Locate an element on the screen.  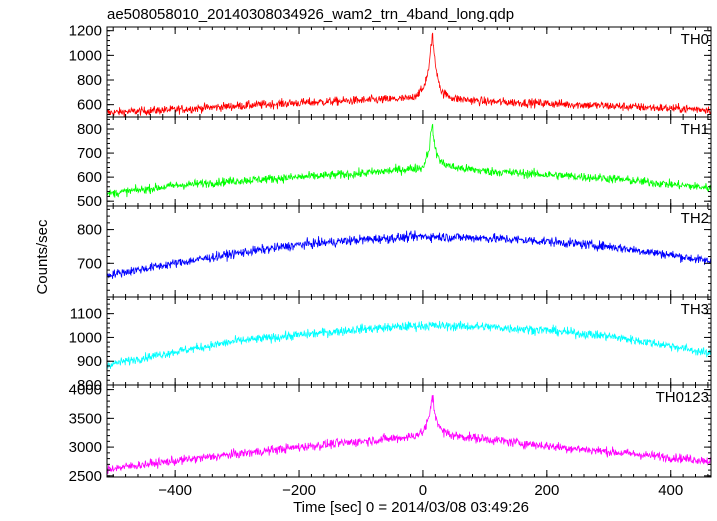
y-tick-label: 1200 is located at coordinates (85, 31).